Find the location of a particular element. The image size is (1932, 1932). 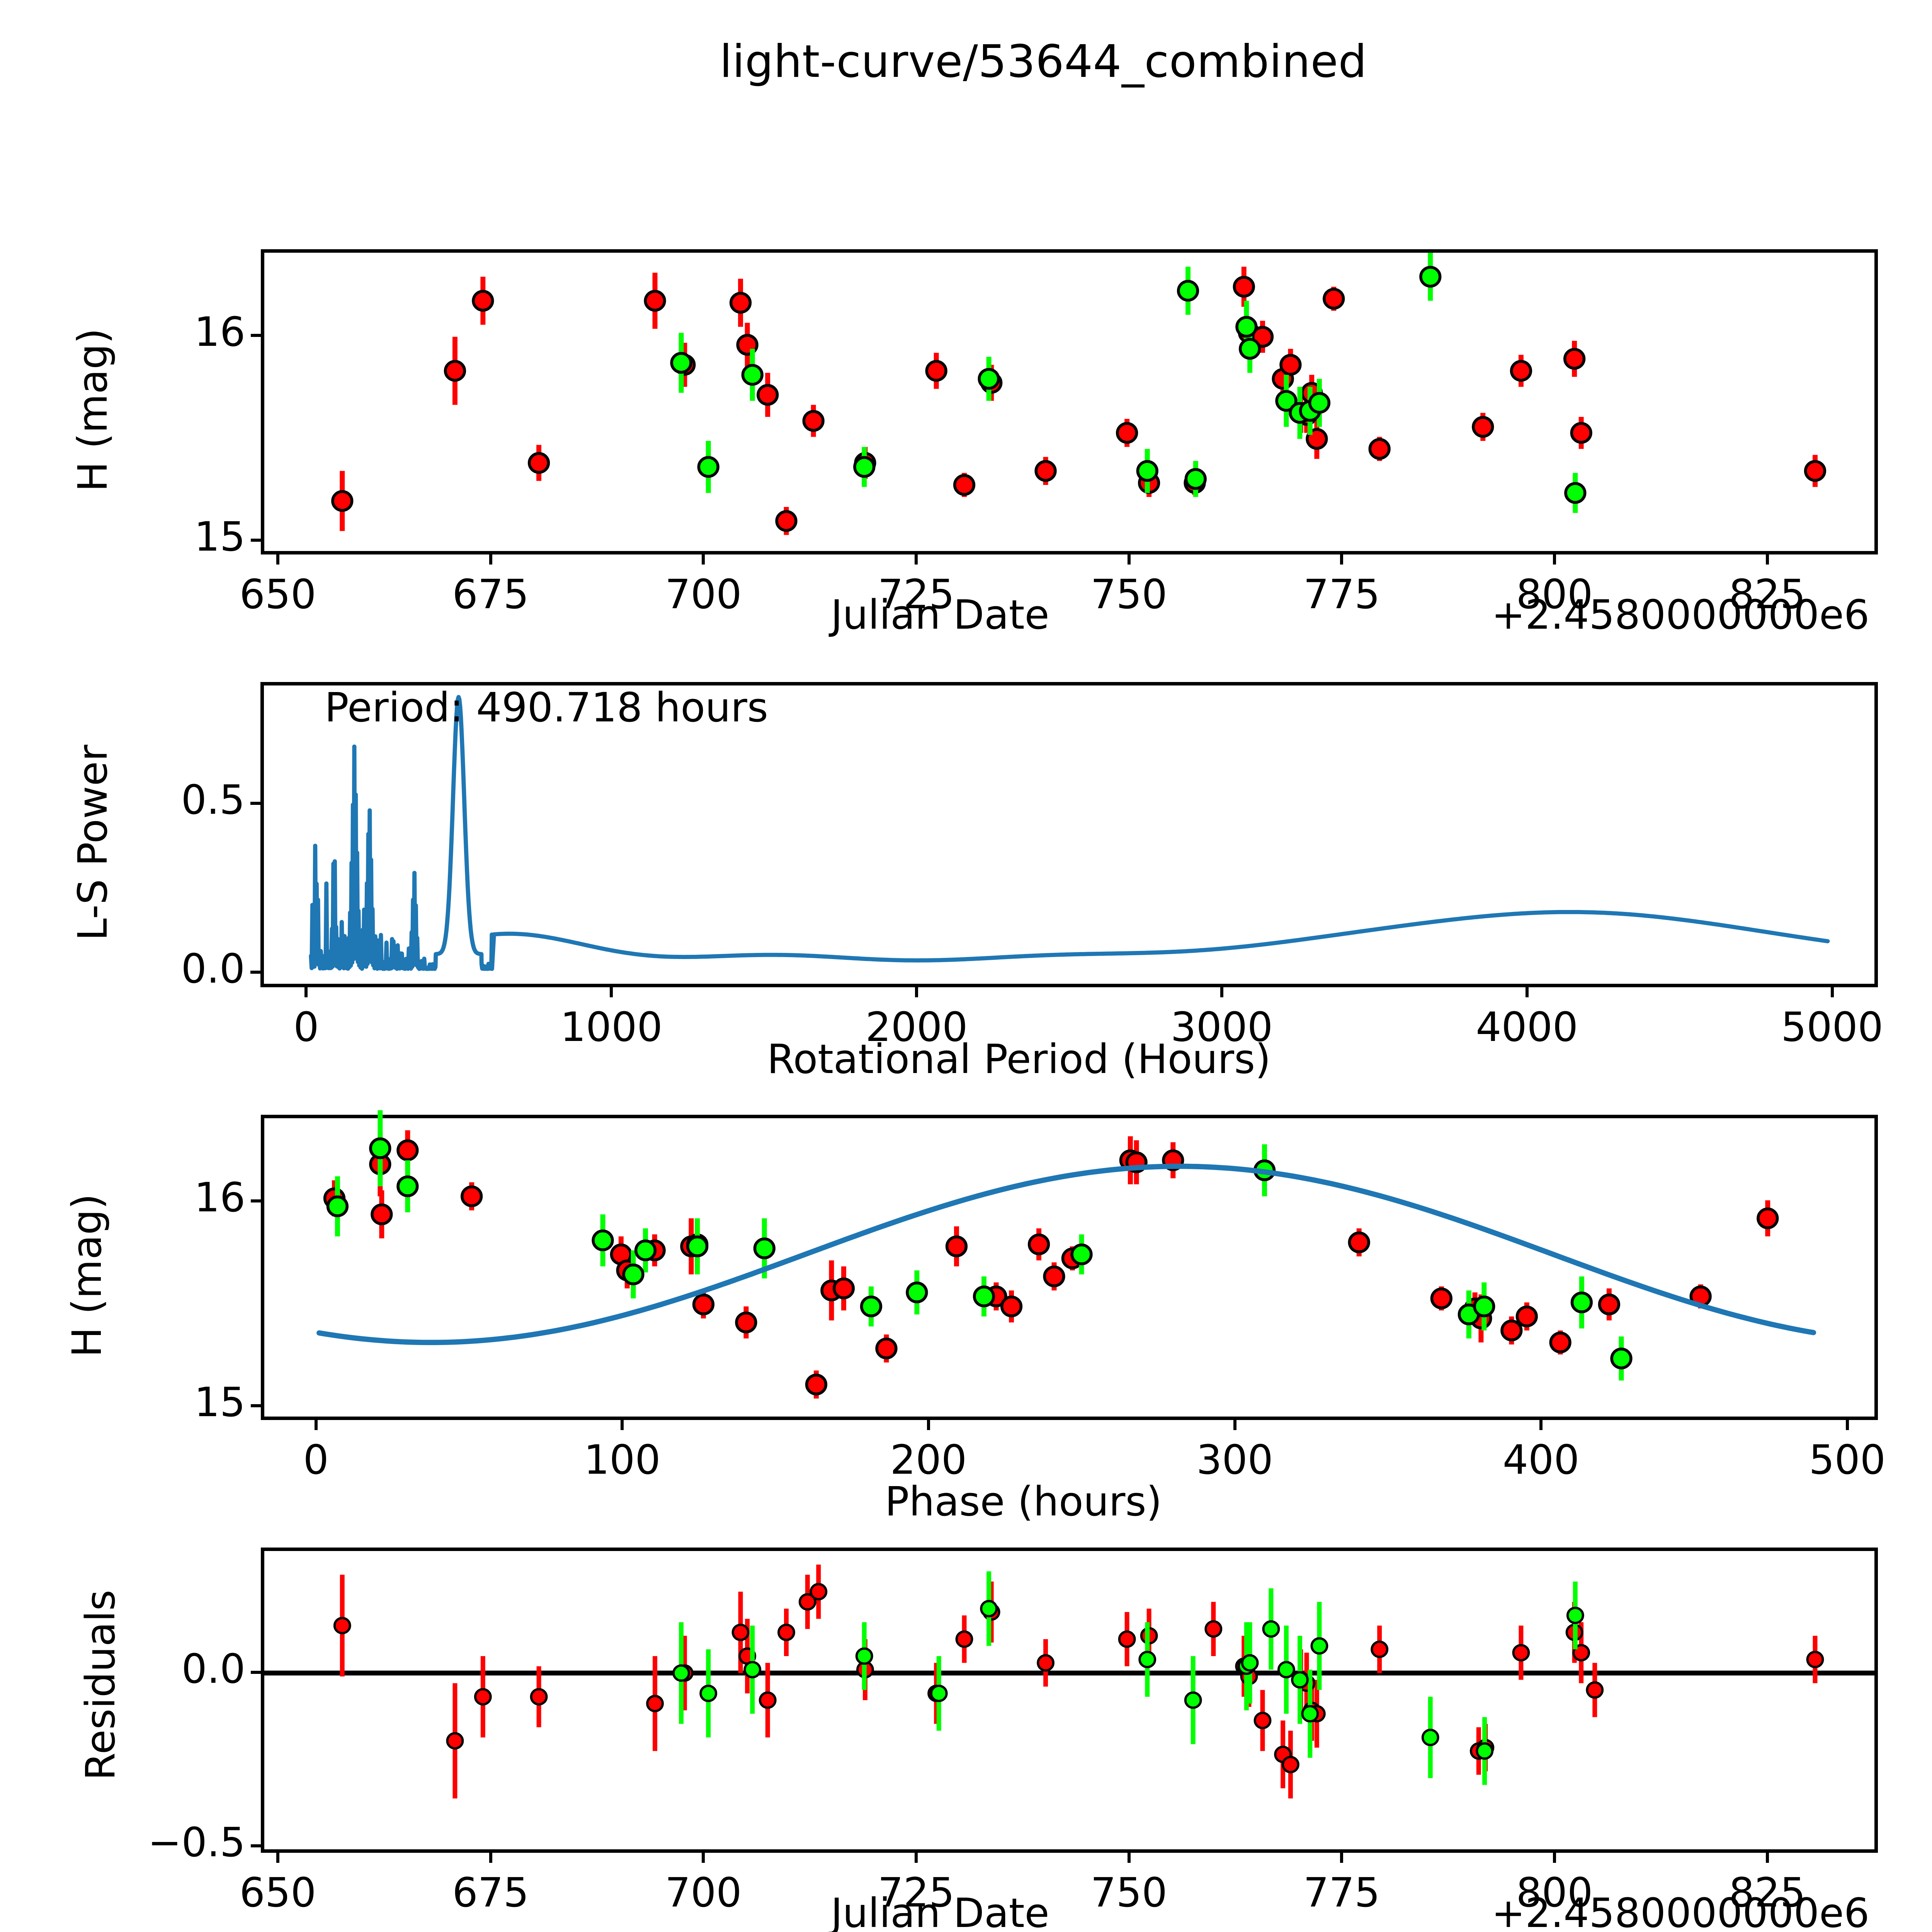

x-tick-label: 800 is located at coordinates (1554, 1893).